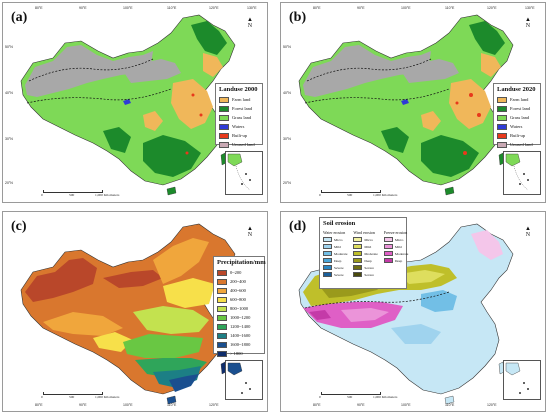 The width and height of the screenshot is (550, 415). Describe the element at coordinates (334, 232) in the screenshot. I see `water-erosion-title: Water erosion` at that location.